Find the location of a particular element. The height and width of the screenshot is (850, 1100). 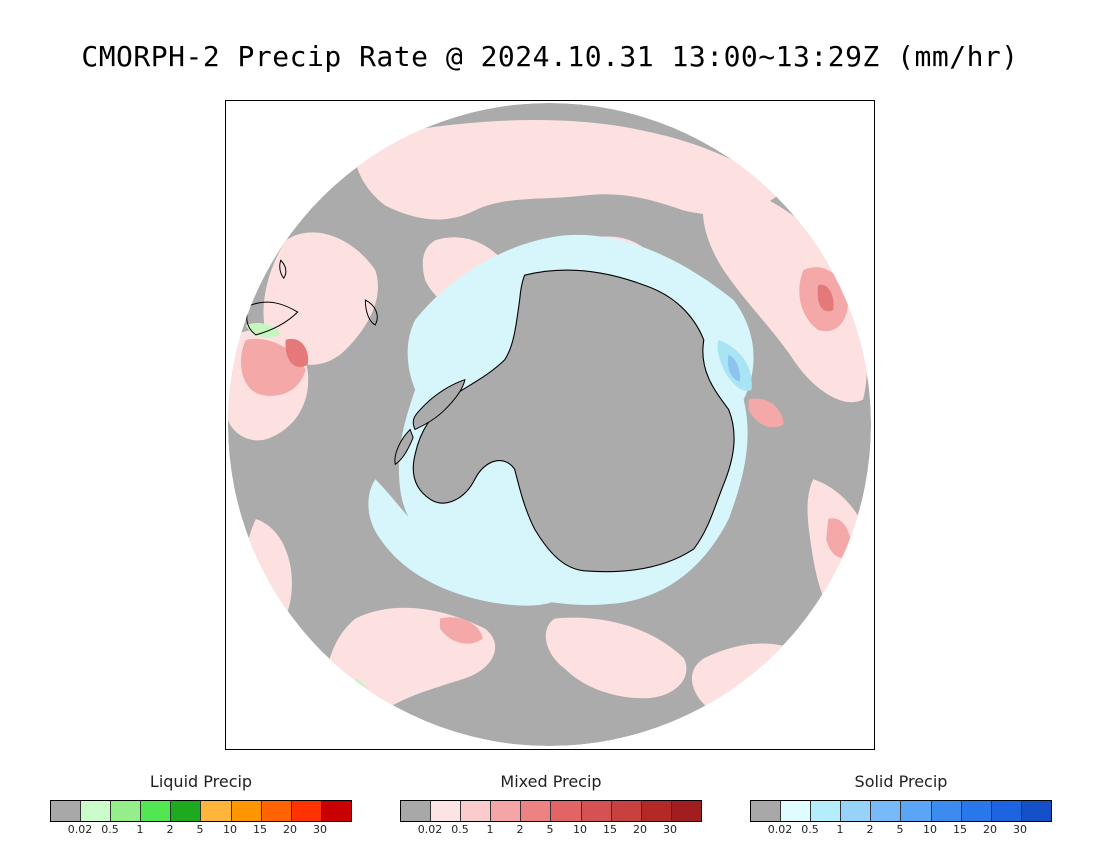

mixed-precip-legend: Mixed Precip 0.02 0.5 1 2 5 10 15 20 30 is located at coordinates (551, 805).